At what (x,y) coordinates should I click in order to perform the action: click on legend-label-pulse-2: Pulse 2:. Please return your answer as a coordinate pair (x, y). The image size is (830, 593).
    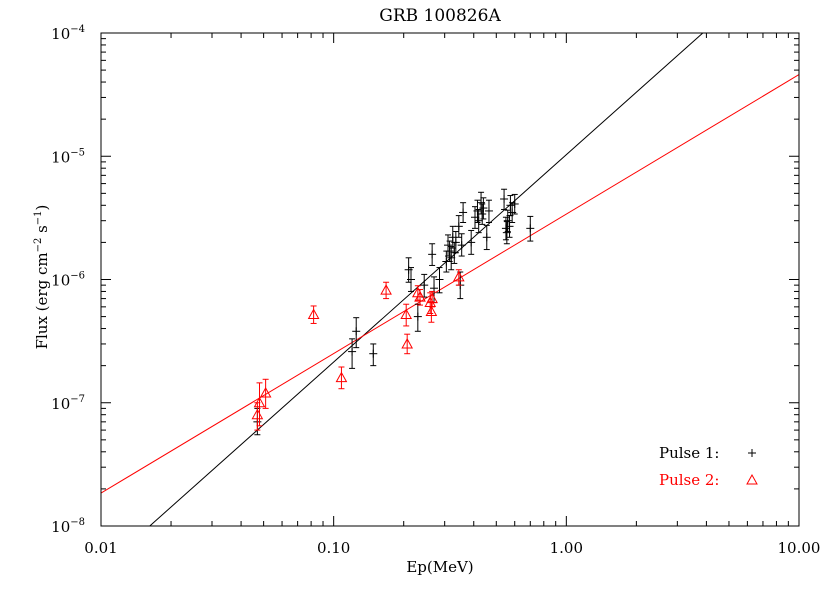
    Looking at the image, I should click on (689, 480).